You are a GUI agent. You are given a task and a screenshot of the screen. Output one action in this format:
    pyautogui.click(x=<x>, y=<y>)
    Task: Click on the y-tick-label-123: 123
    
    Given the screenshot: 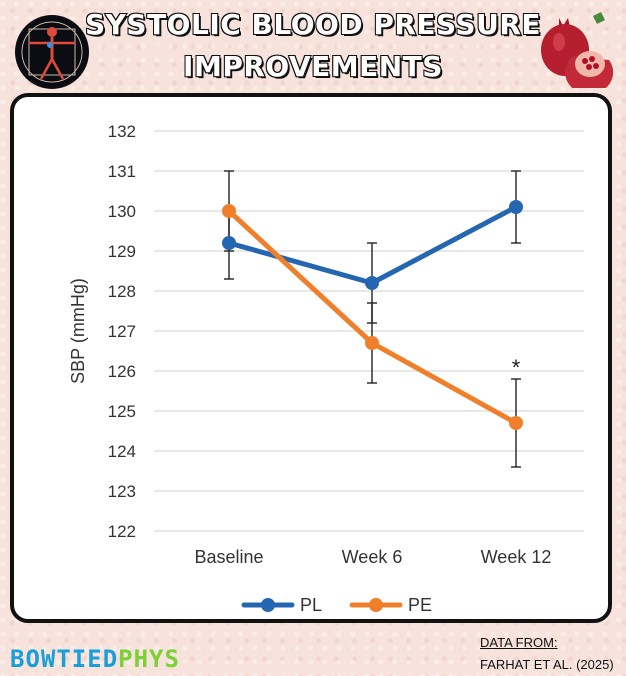 What is the action you would take?
    pyautogui.click(x=122, y=491)
    